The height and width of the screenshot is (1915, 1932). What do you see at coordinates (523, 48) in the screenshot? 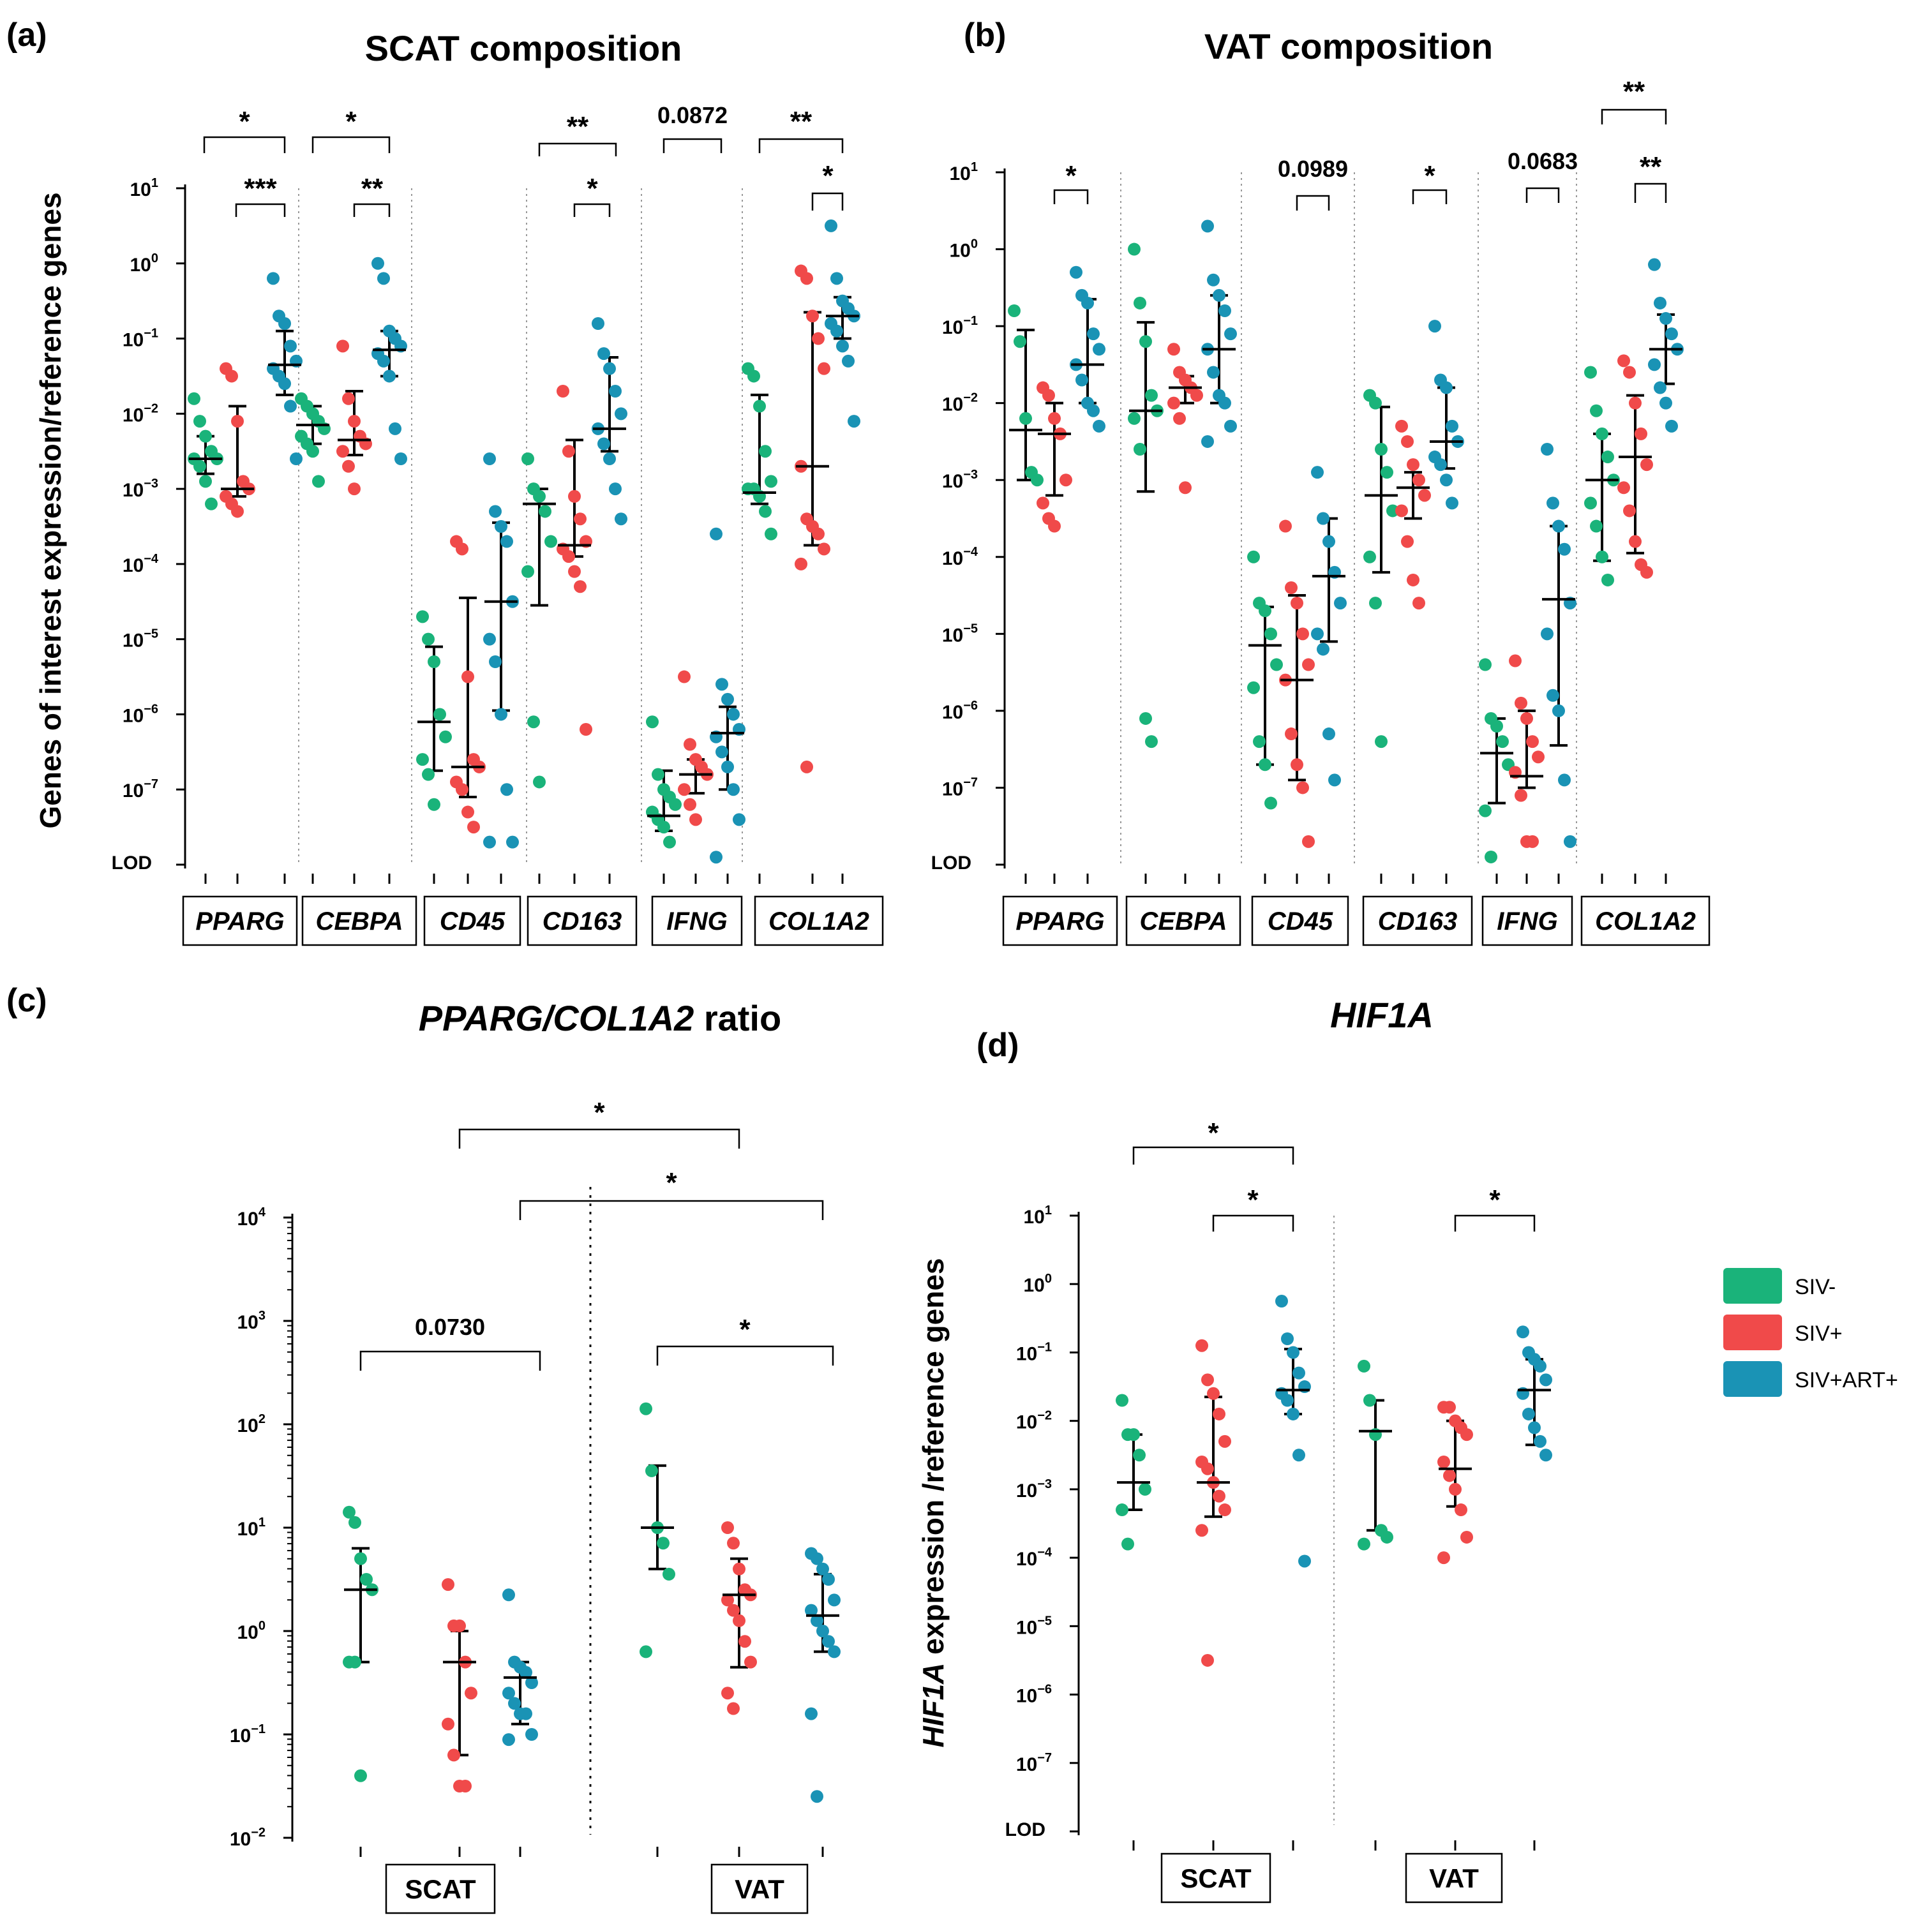
I see `panel-a-title: SCAT composition` at bounding box center [523, 48].